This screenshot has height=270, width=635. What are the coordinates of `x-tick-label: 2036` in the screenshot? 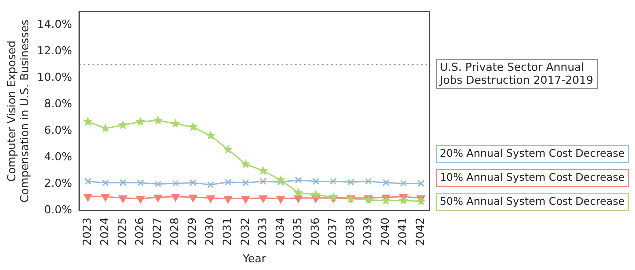 It's located at (315, 232).